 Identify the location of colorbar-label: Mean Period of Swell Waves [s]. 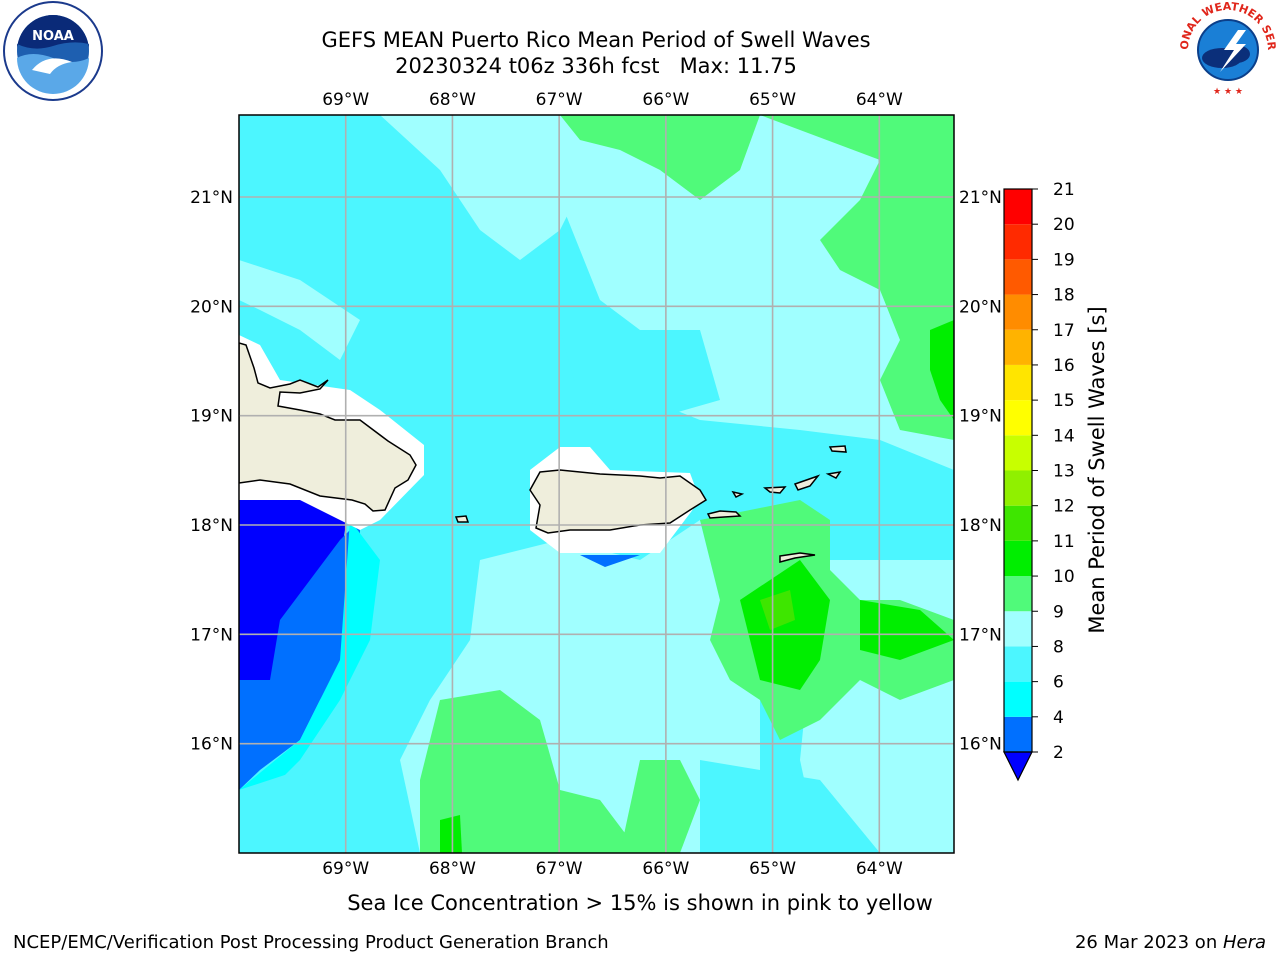
(1097, 469).